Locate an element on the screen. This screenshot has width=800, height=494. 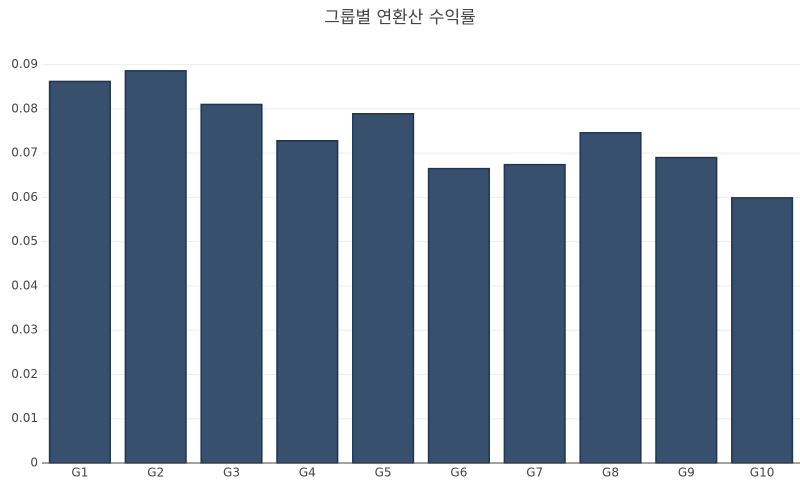
y-tick-label: 0.08 is located at coordinates (24, 108).